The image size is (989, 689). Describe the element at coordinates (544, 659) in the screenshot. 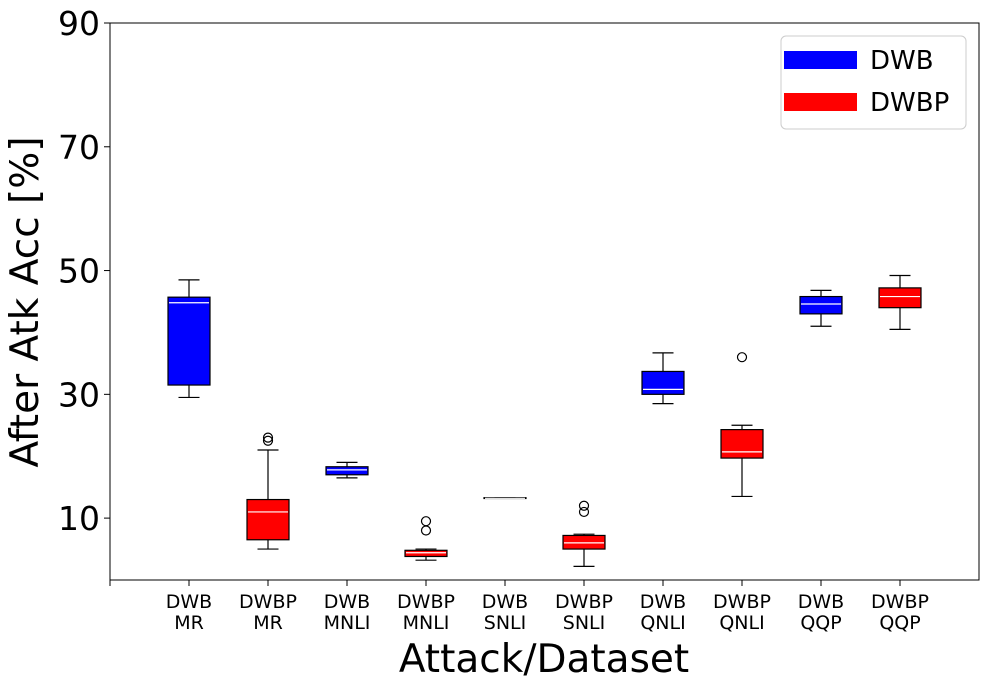

I see `x-axis-label: Attack/Dataset` at that location.